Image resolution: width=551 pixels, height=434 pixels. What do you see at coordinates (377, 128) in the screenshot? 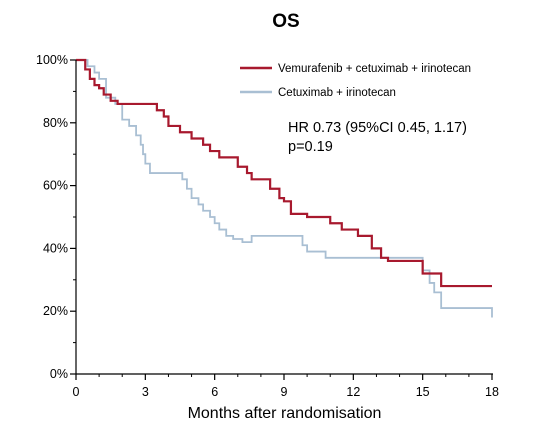
I see `hazard-ratio-annotation: HR 0.73 (95%CI 0.45, 1.17)` at bounding box center [377, 128].